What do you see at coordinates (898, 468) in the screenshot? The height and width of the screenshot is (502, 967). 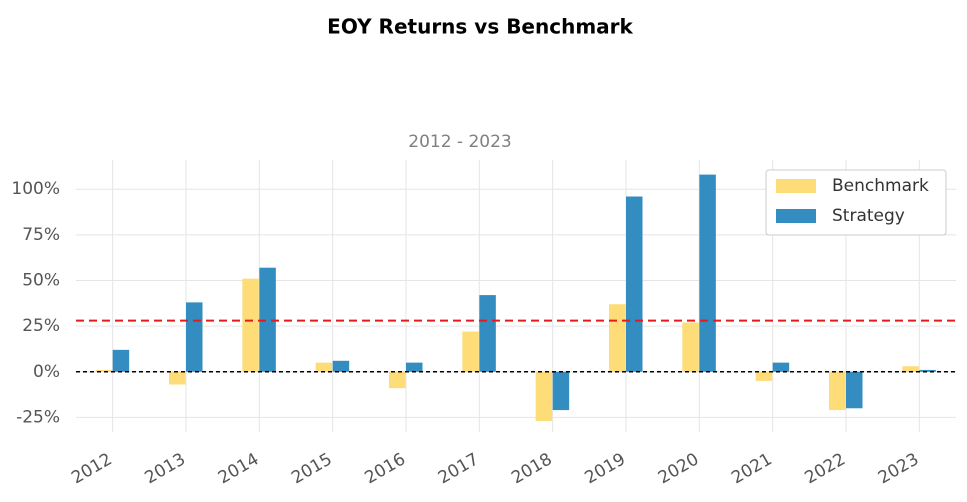 I see `x-tick-label: 2023` at bounding box center [898, 468].